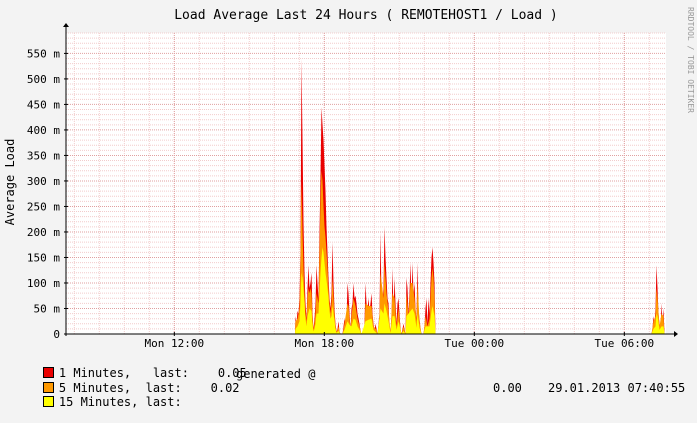 The height and width of the screenshot is (423, 697). What do you see at coordinates (43, 283) in the screenshot?
I see `y-tick-label: 100 m` at bounding box center [43, 283].